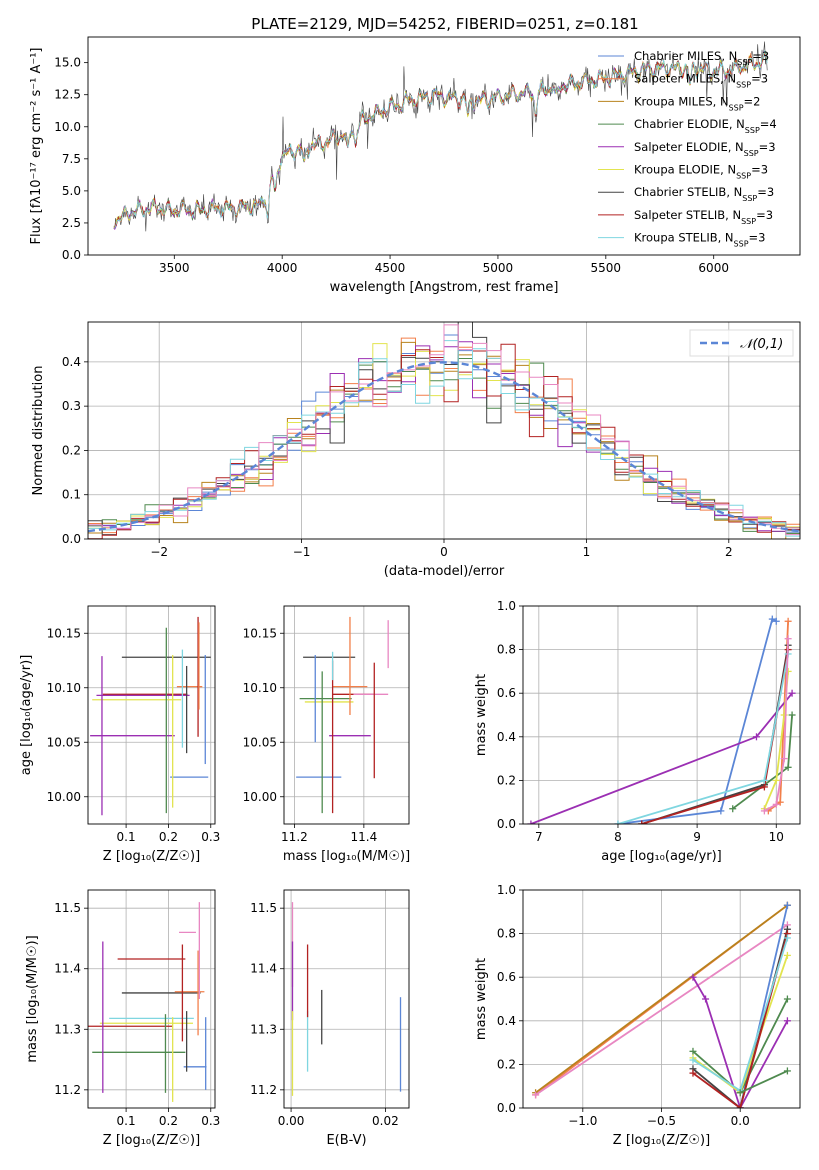 The width and height of the screenshot is (819, 1170). What do you see at coordinates (444, 287) in the screenshot?
I see `x-axis-label: wavelength [Angstrom, rest frame]` at bounding box center [444, 287].